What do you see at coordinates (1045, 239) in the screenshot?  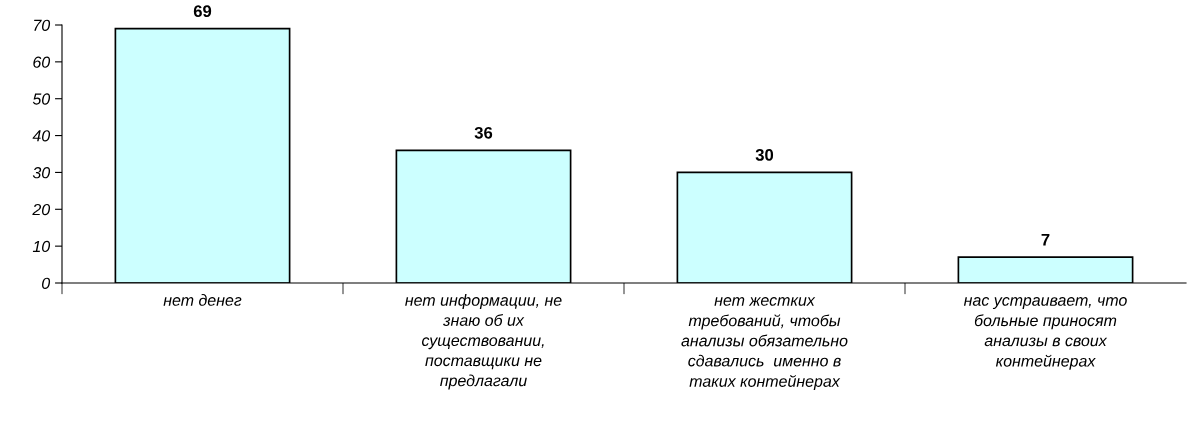 I see `data-label: 7` at bounding box center [1045, 239].